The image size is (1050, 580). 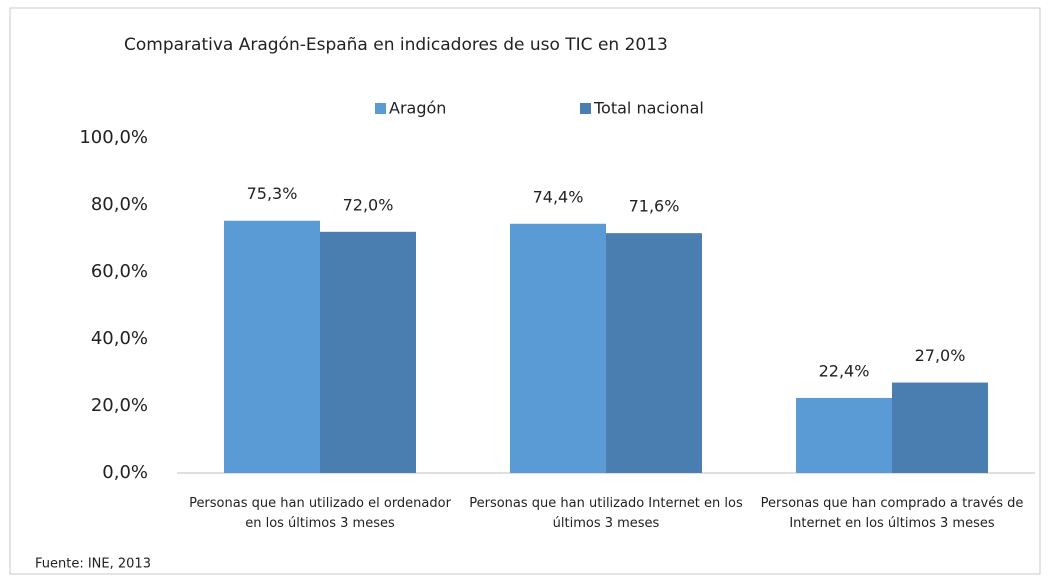 I want to click on data-label: 74,4%, so click(x=558, y=196).